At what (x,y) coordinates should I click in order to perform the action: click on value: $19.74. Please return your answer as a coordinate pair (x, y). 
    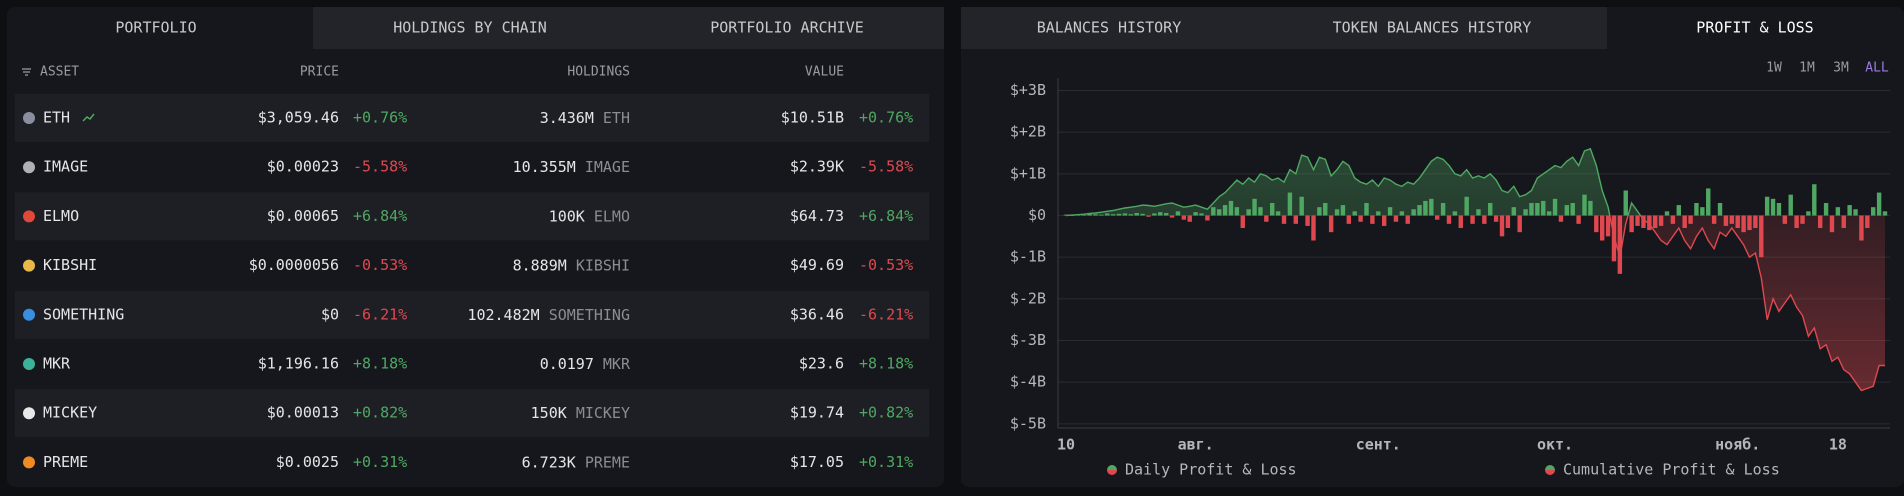
    Looking at the image, I should click on (817, 413).